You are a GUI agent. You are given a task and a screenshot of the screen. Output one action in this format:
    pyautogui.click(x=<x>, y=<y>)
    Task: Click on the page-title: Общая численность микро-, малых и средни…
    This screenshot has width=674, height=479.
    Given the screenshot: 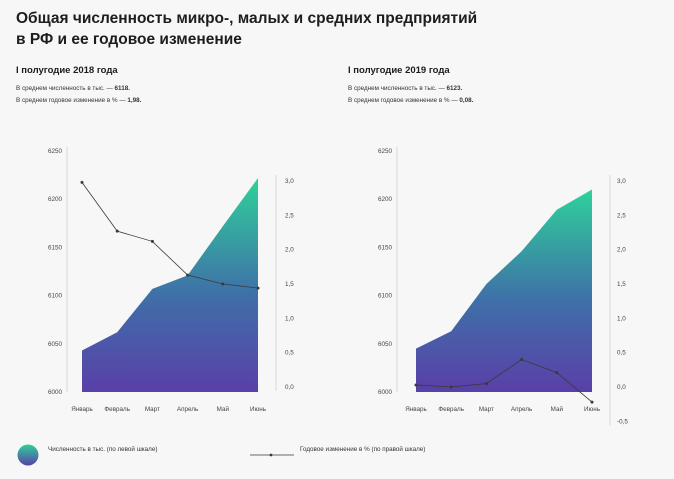 What is the action you would take?
    pyautogui.click(x=276, y=29)
    